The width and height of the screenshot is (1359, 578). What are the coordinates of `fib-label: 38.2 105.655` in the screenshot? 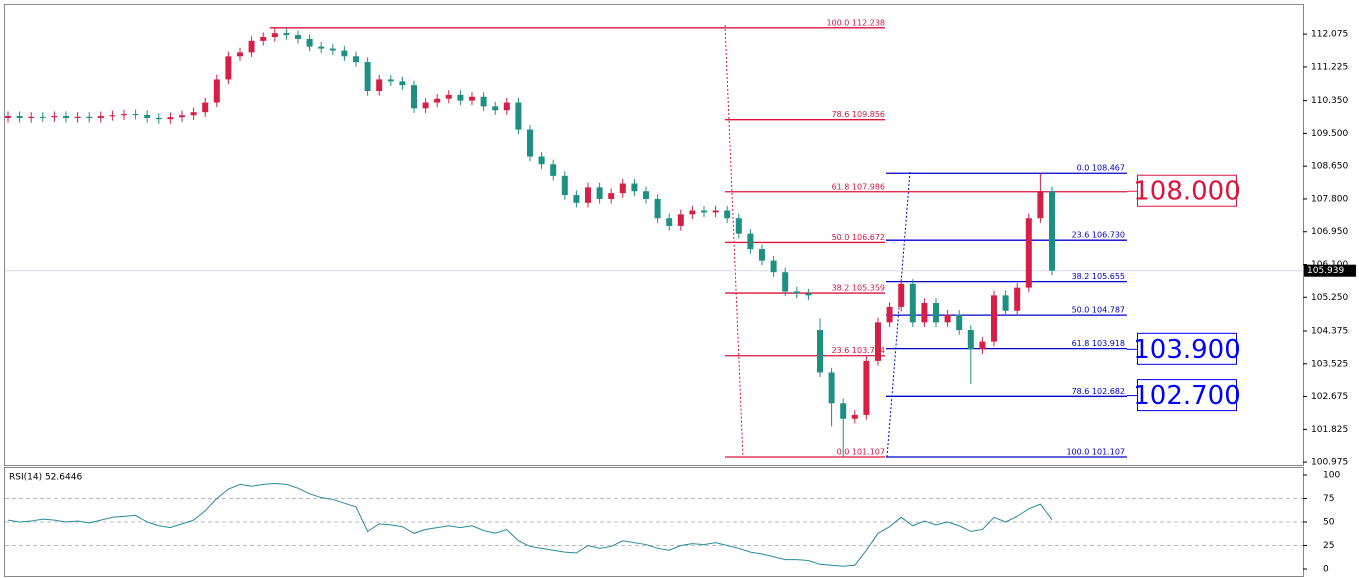 It's located at (1098, 276).